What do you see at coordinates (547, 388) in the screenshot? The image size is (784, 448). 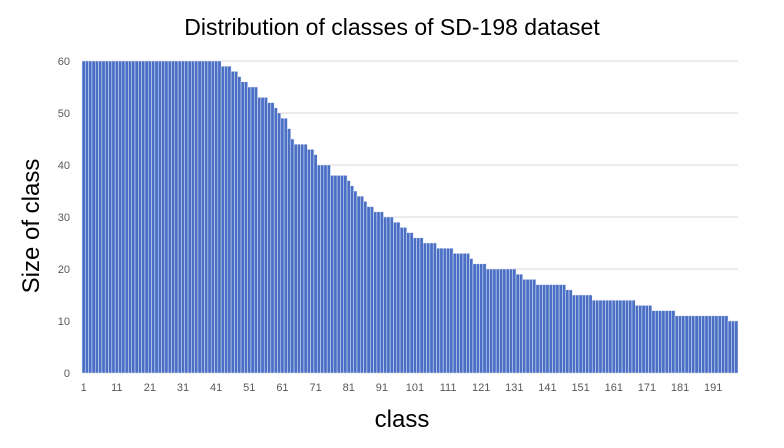 I see `x-tick-label: 141` at bounding box center [547, 388].